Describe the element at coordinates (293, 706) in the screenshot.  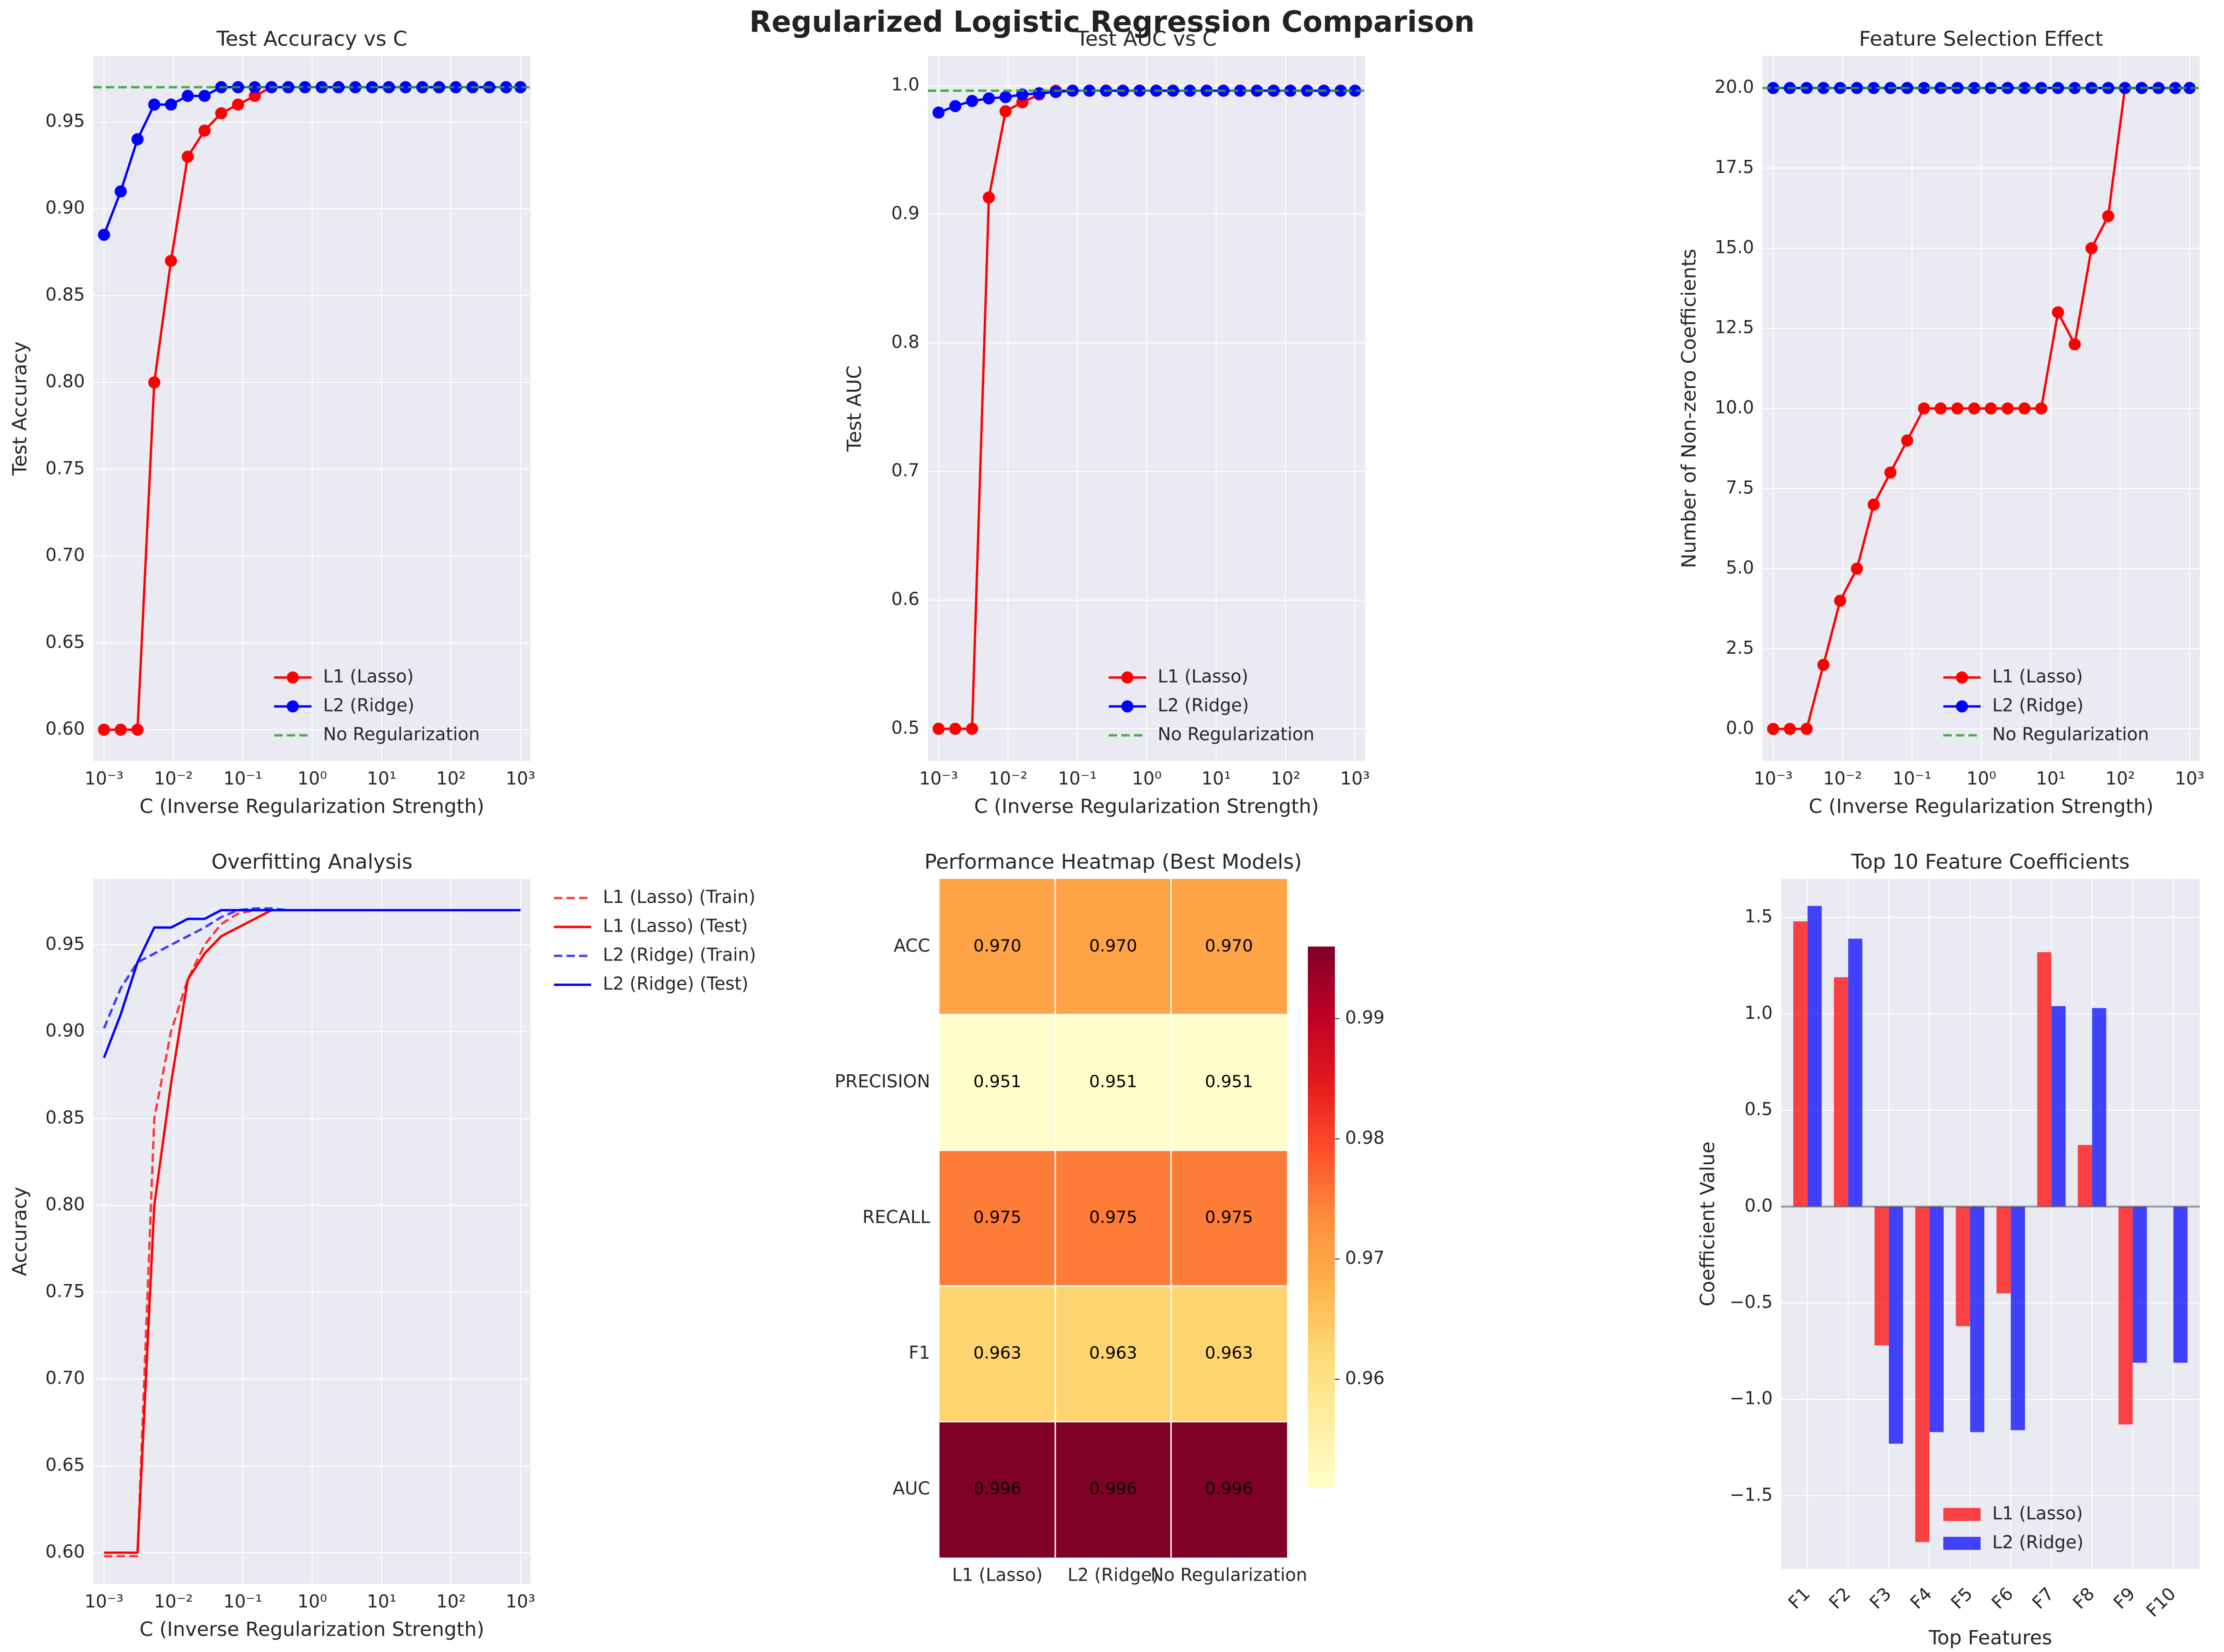
I see `legend-marker` at that location.